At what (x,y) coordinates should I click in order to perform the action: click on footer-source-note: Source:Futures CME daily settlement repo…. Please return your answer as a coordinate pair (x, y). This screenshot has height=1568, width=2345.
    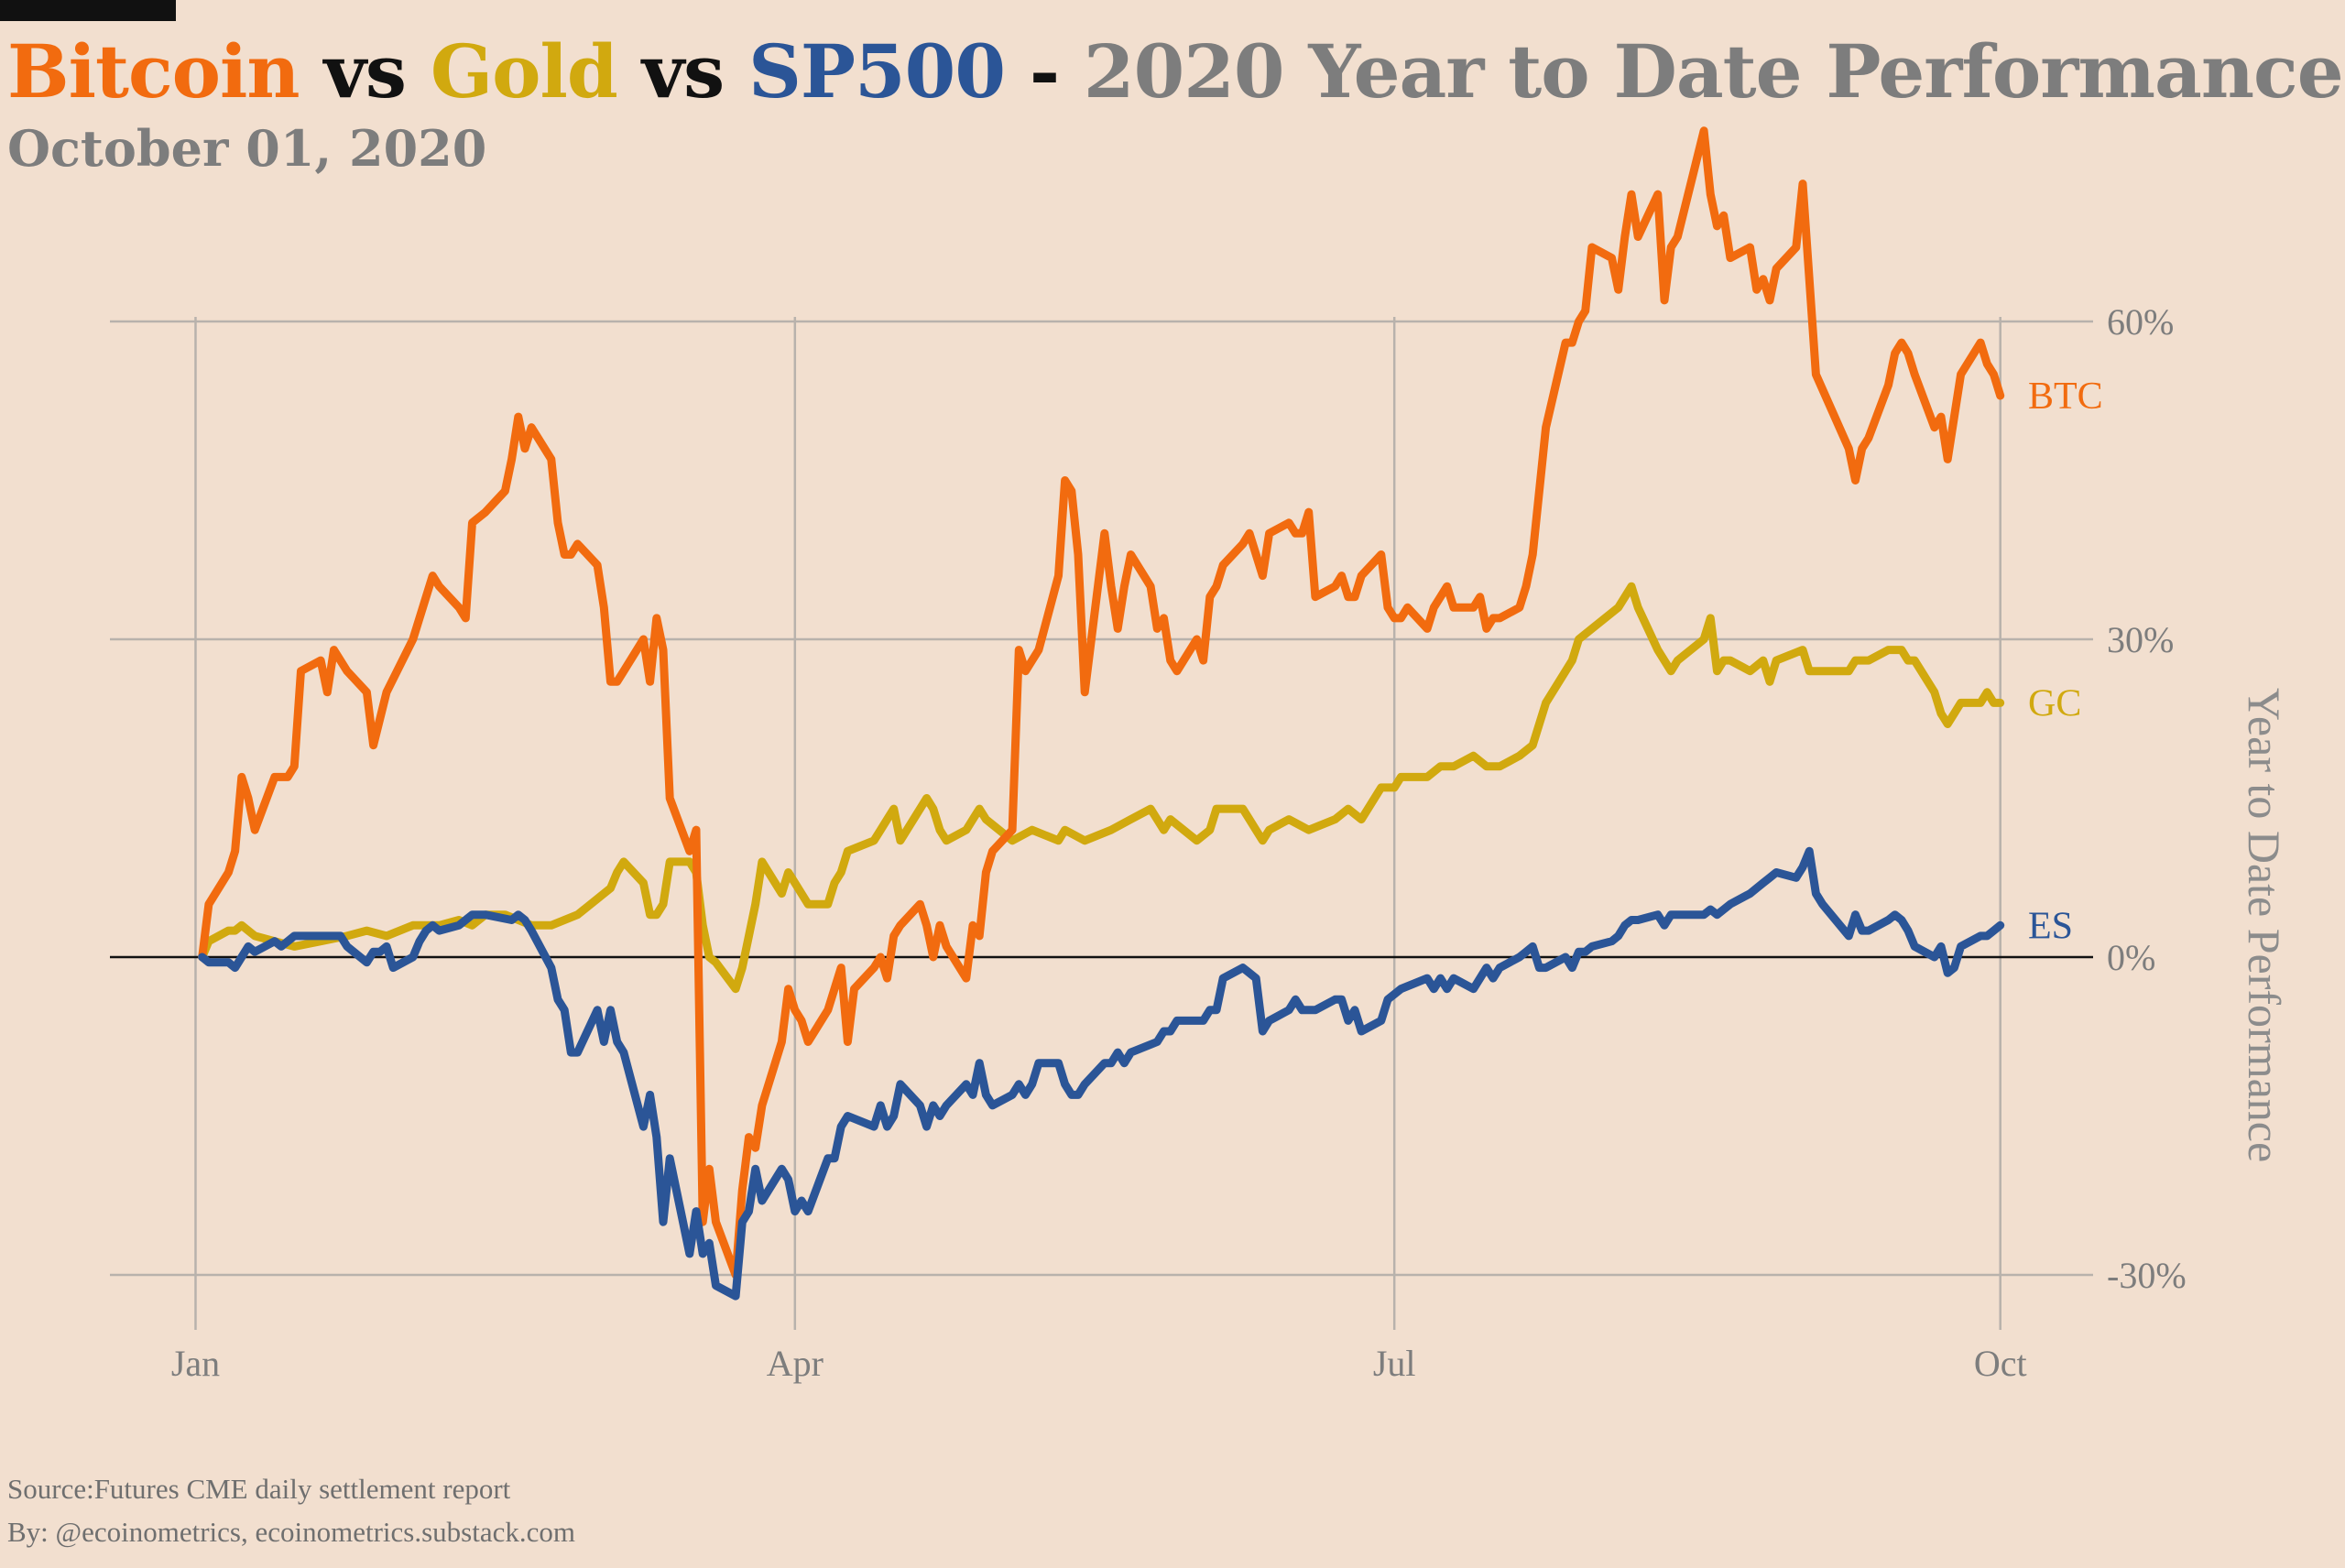
    Looking at the image, I should click on (259, 1489).